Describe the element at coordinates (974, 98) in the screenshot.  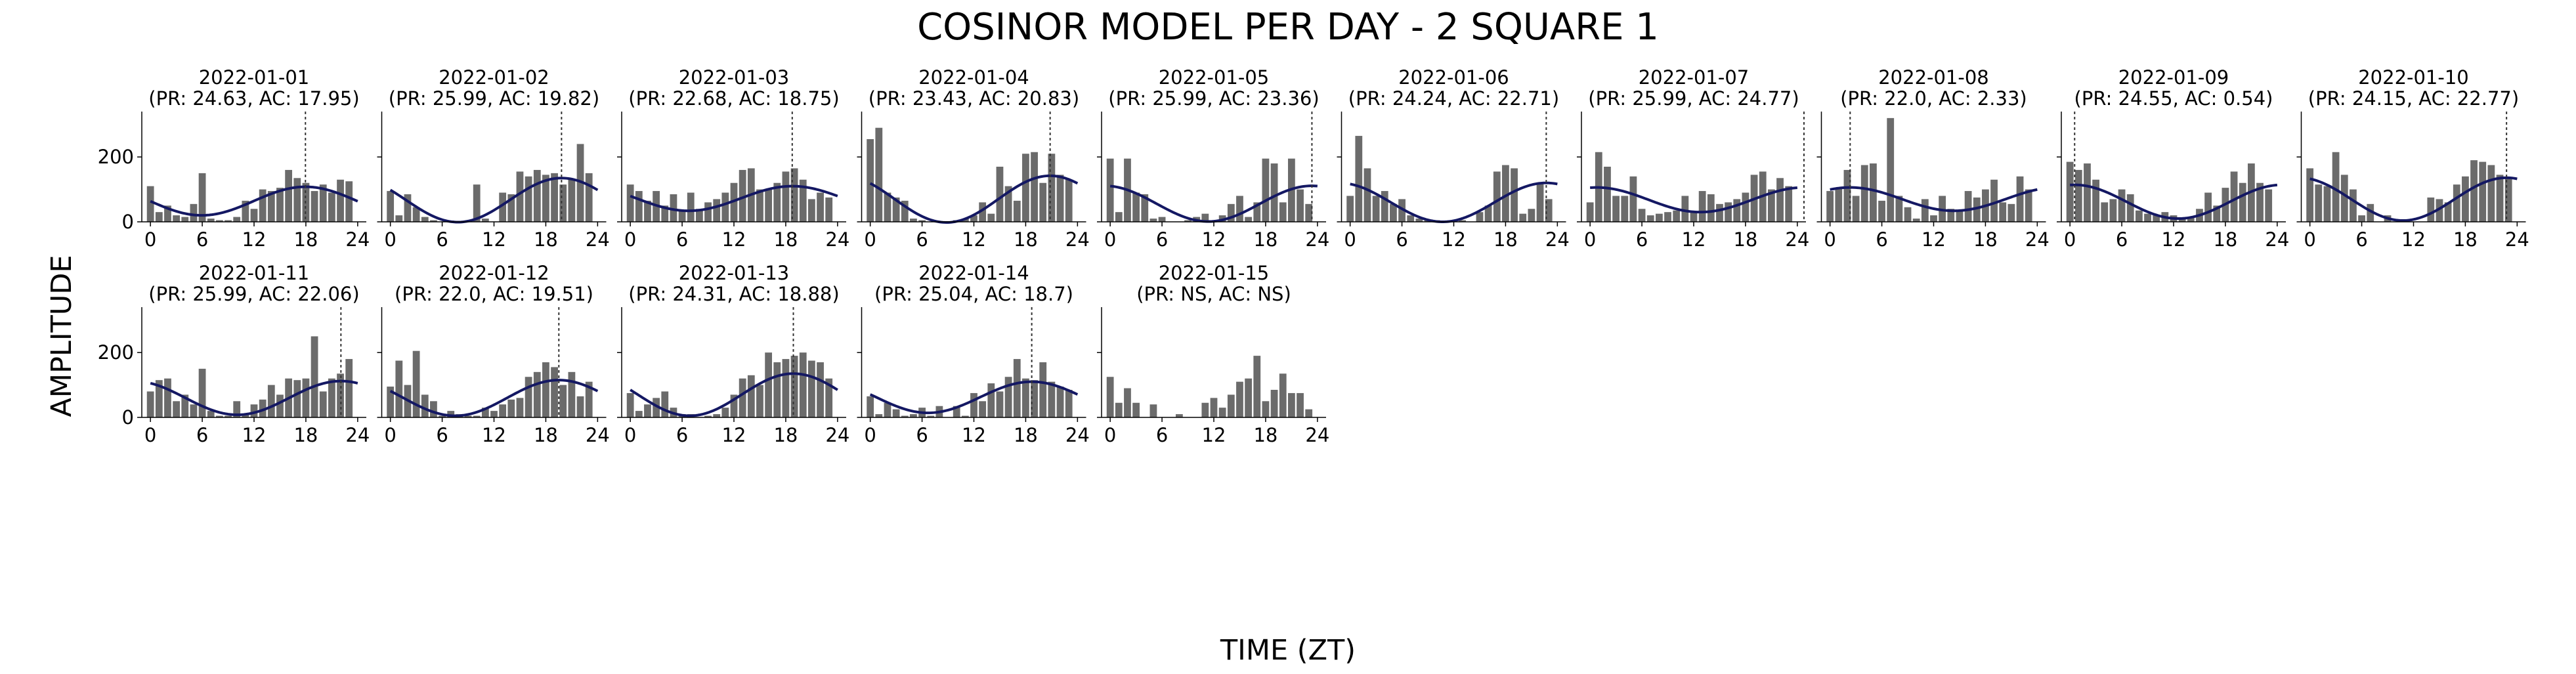
I see `subplot-stats: (PR: 23.43, AC: 20.83)` at that location.